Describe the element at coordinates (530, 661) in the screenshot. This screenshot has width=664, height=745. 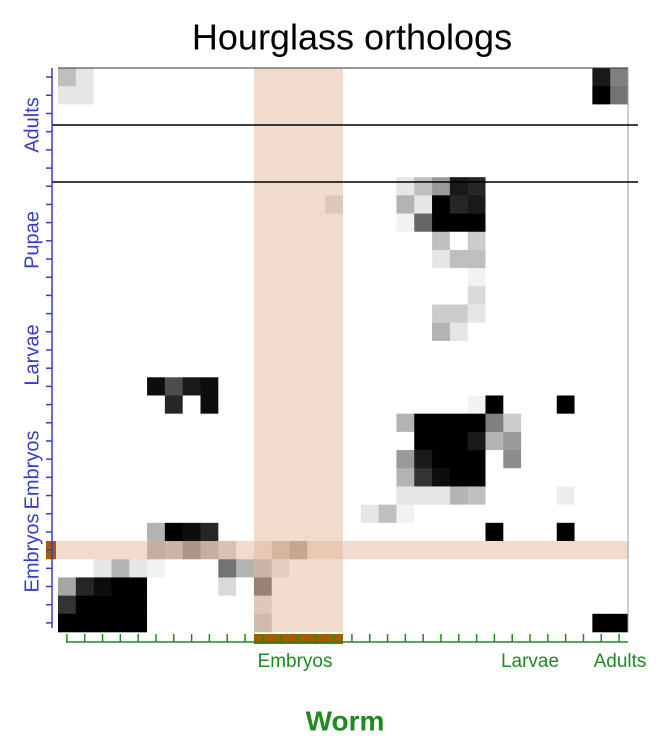
I see `x-group-label: Larvae` at that location.